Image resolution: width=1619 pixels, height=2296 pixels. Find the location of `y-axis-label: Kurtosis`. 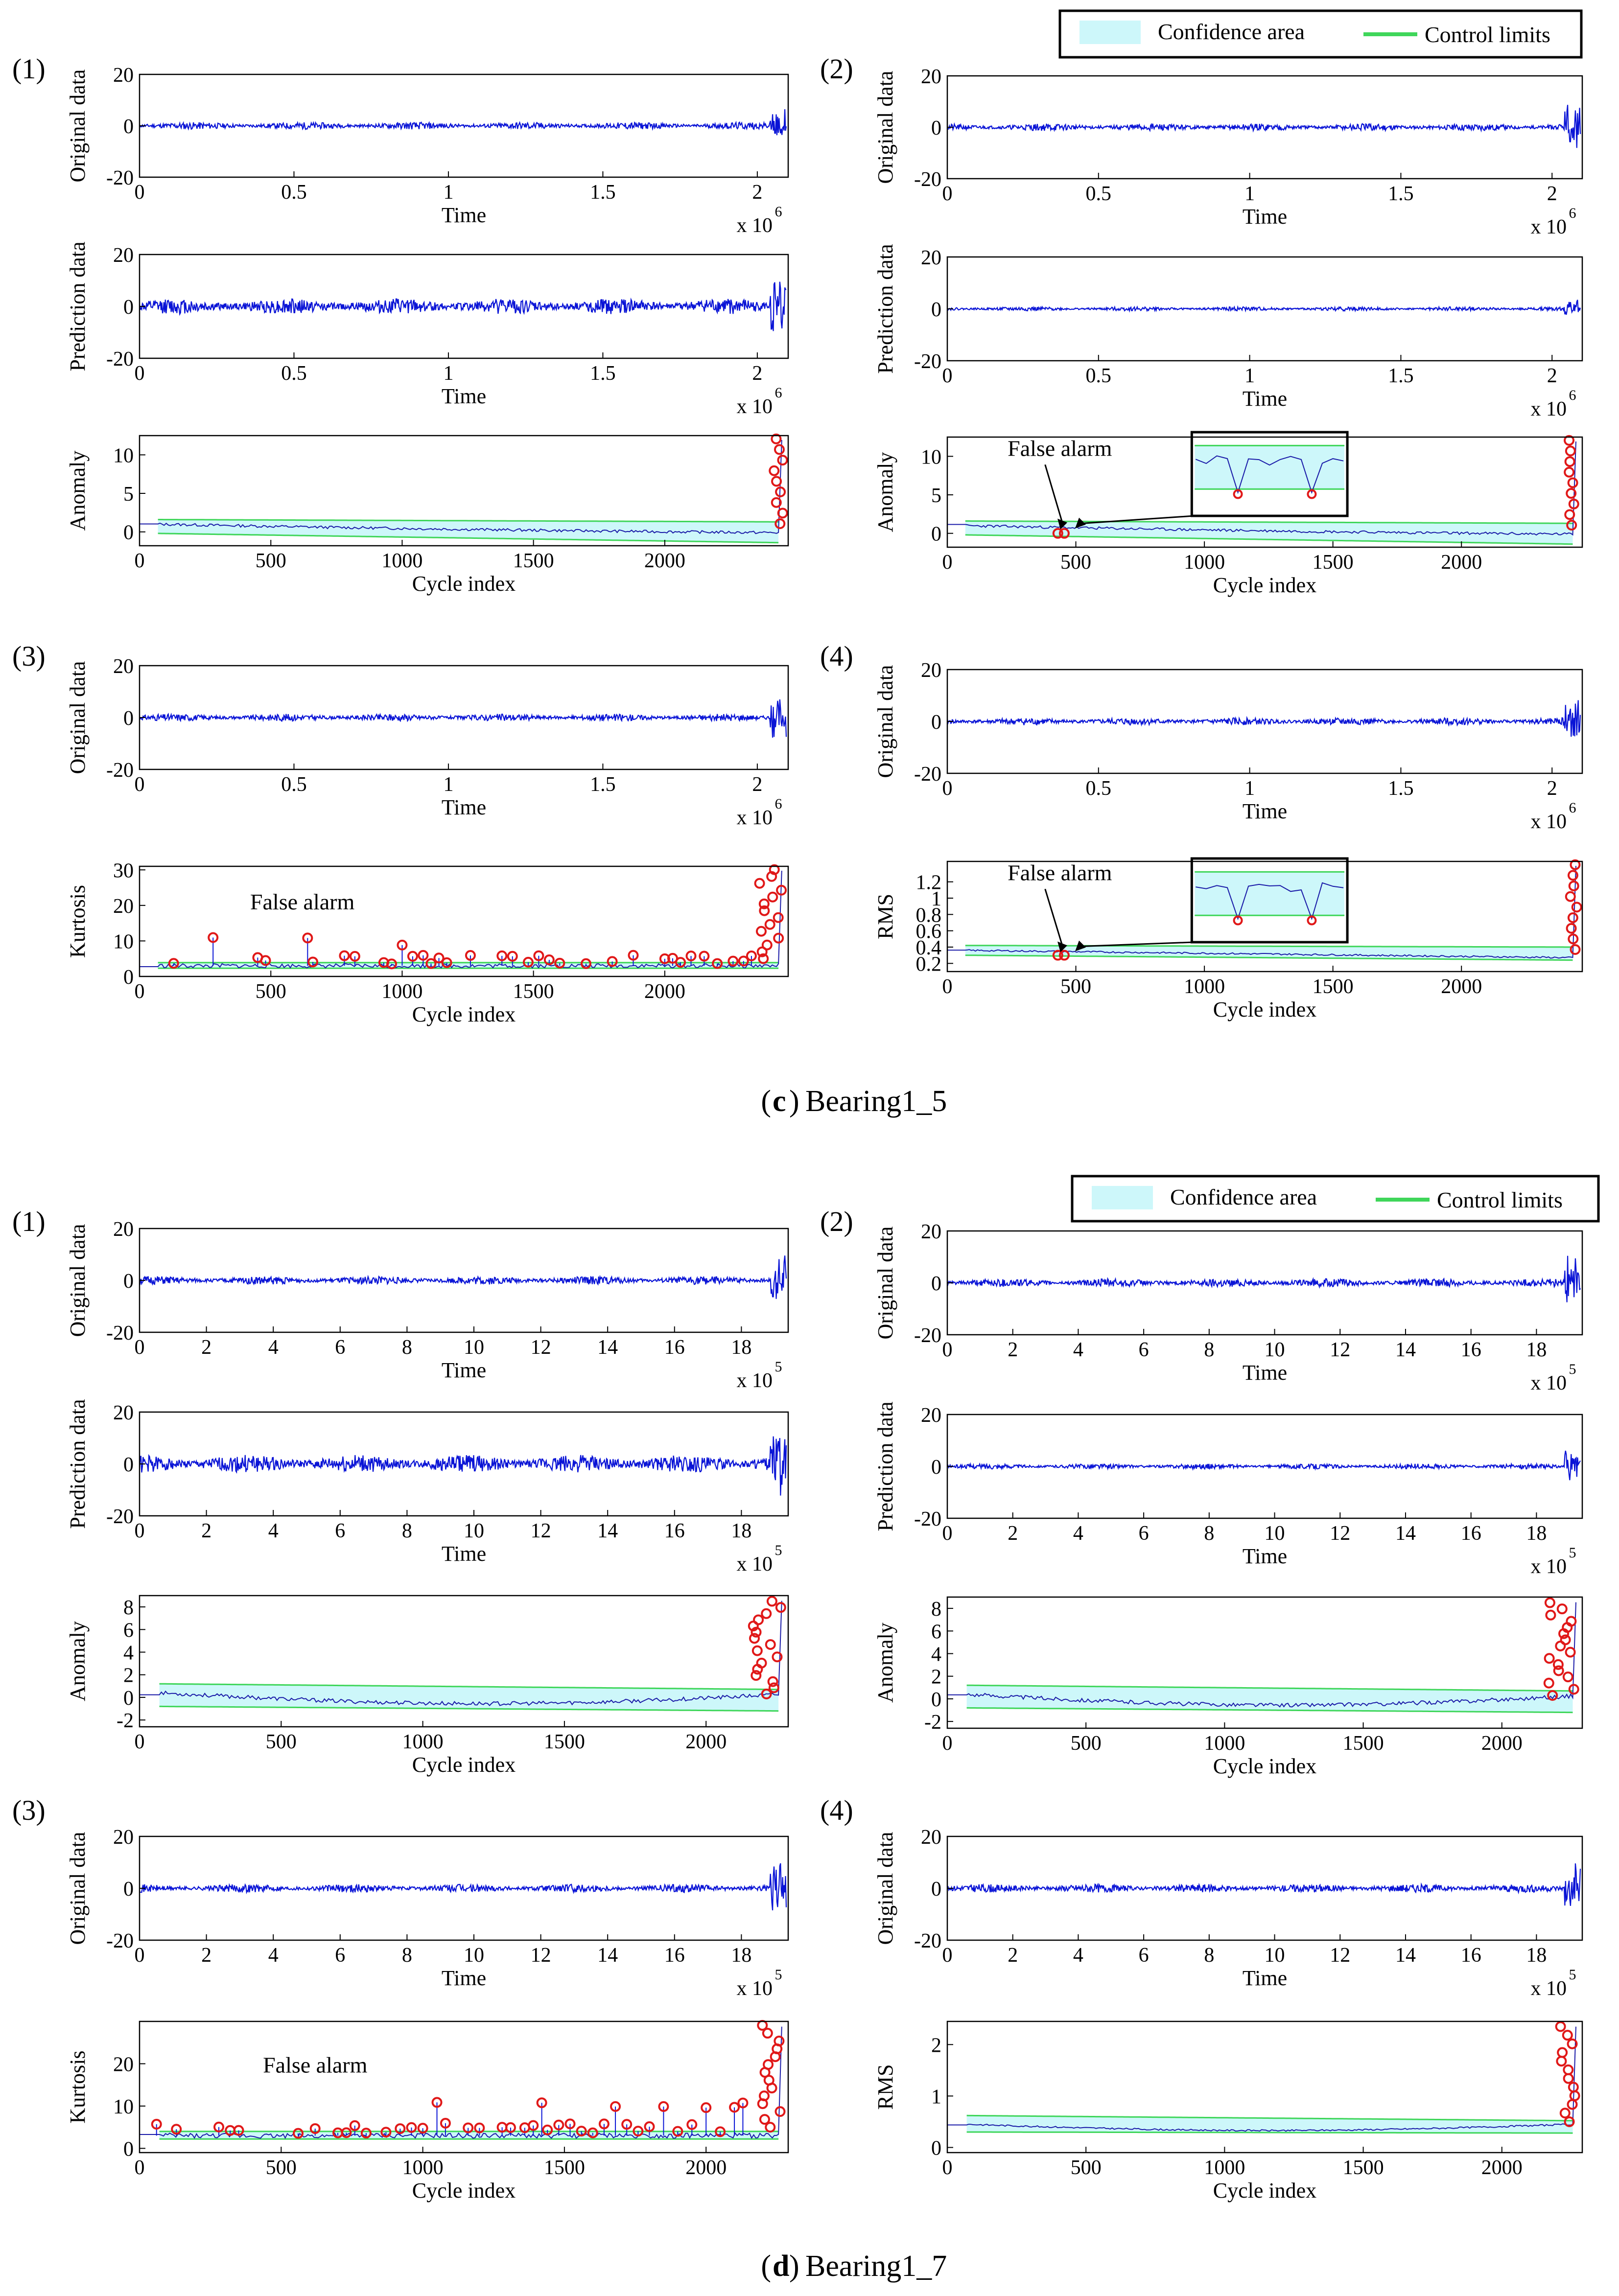

y-axis-label: Kurtosis is located at coordinates (78, 921).